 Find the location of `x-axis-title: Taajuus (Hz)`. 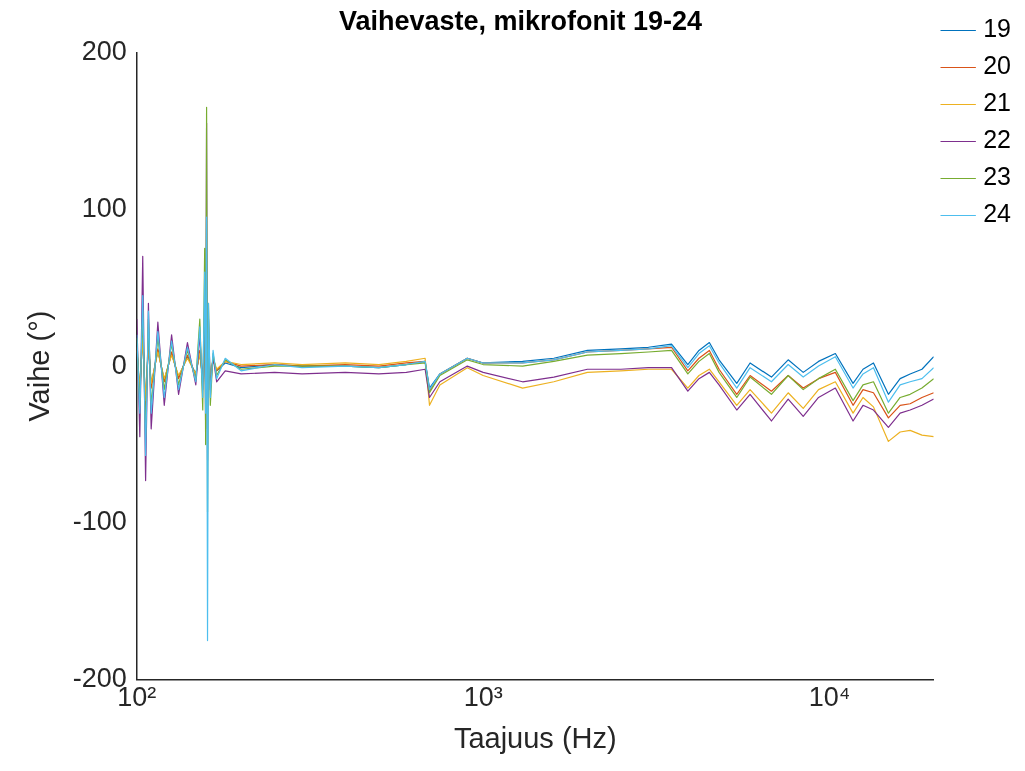

x-axis-title: Taajuus (Hz) is located at coordinates (535, 737).